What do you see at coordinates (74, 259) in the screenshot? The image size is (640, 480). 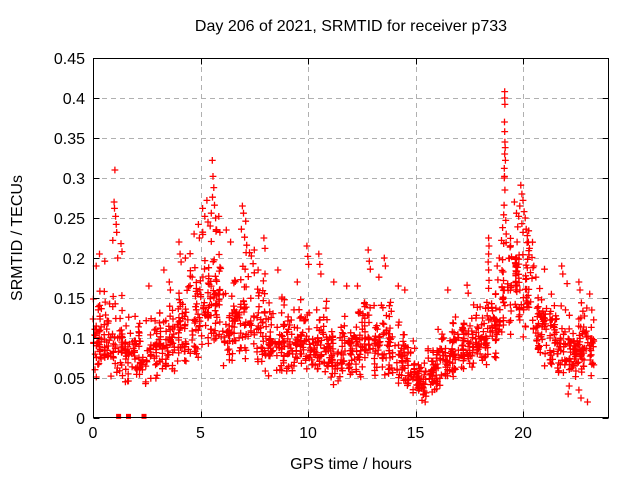 I see `y-tick-label: 0.2` at bounding box center [74, 259].